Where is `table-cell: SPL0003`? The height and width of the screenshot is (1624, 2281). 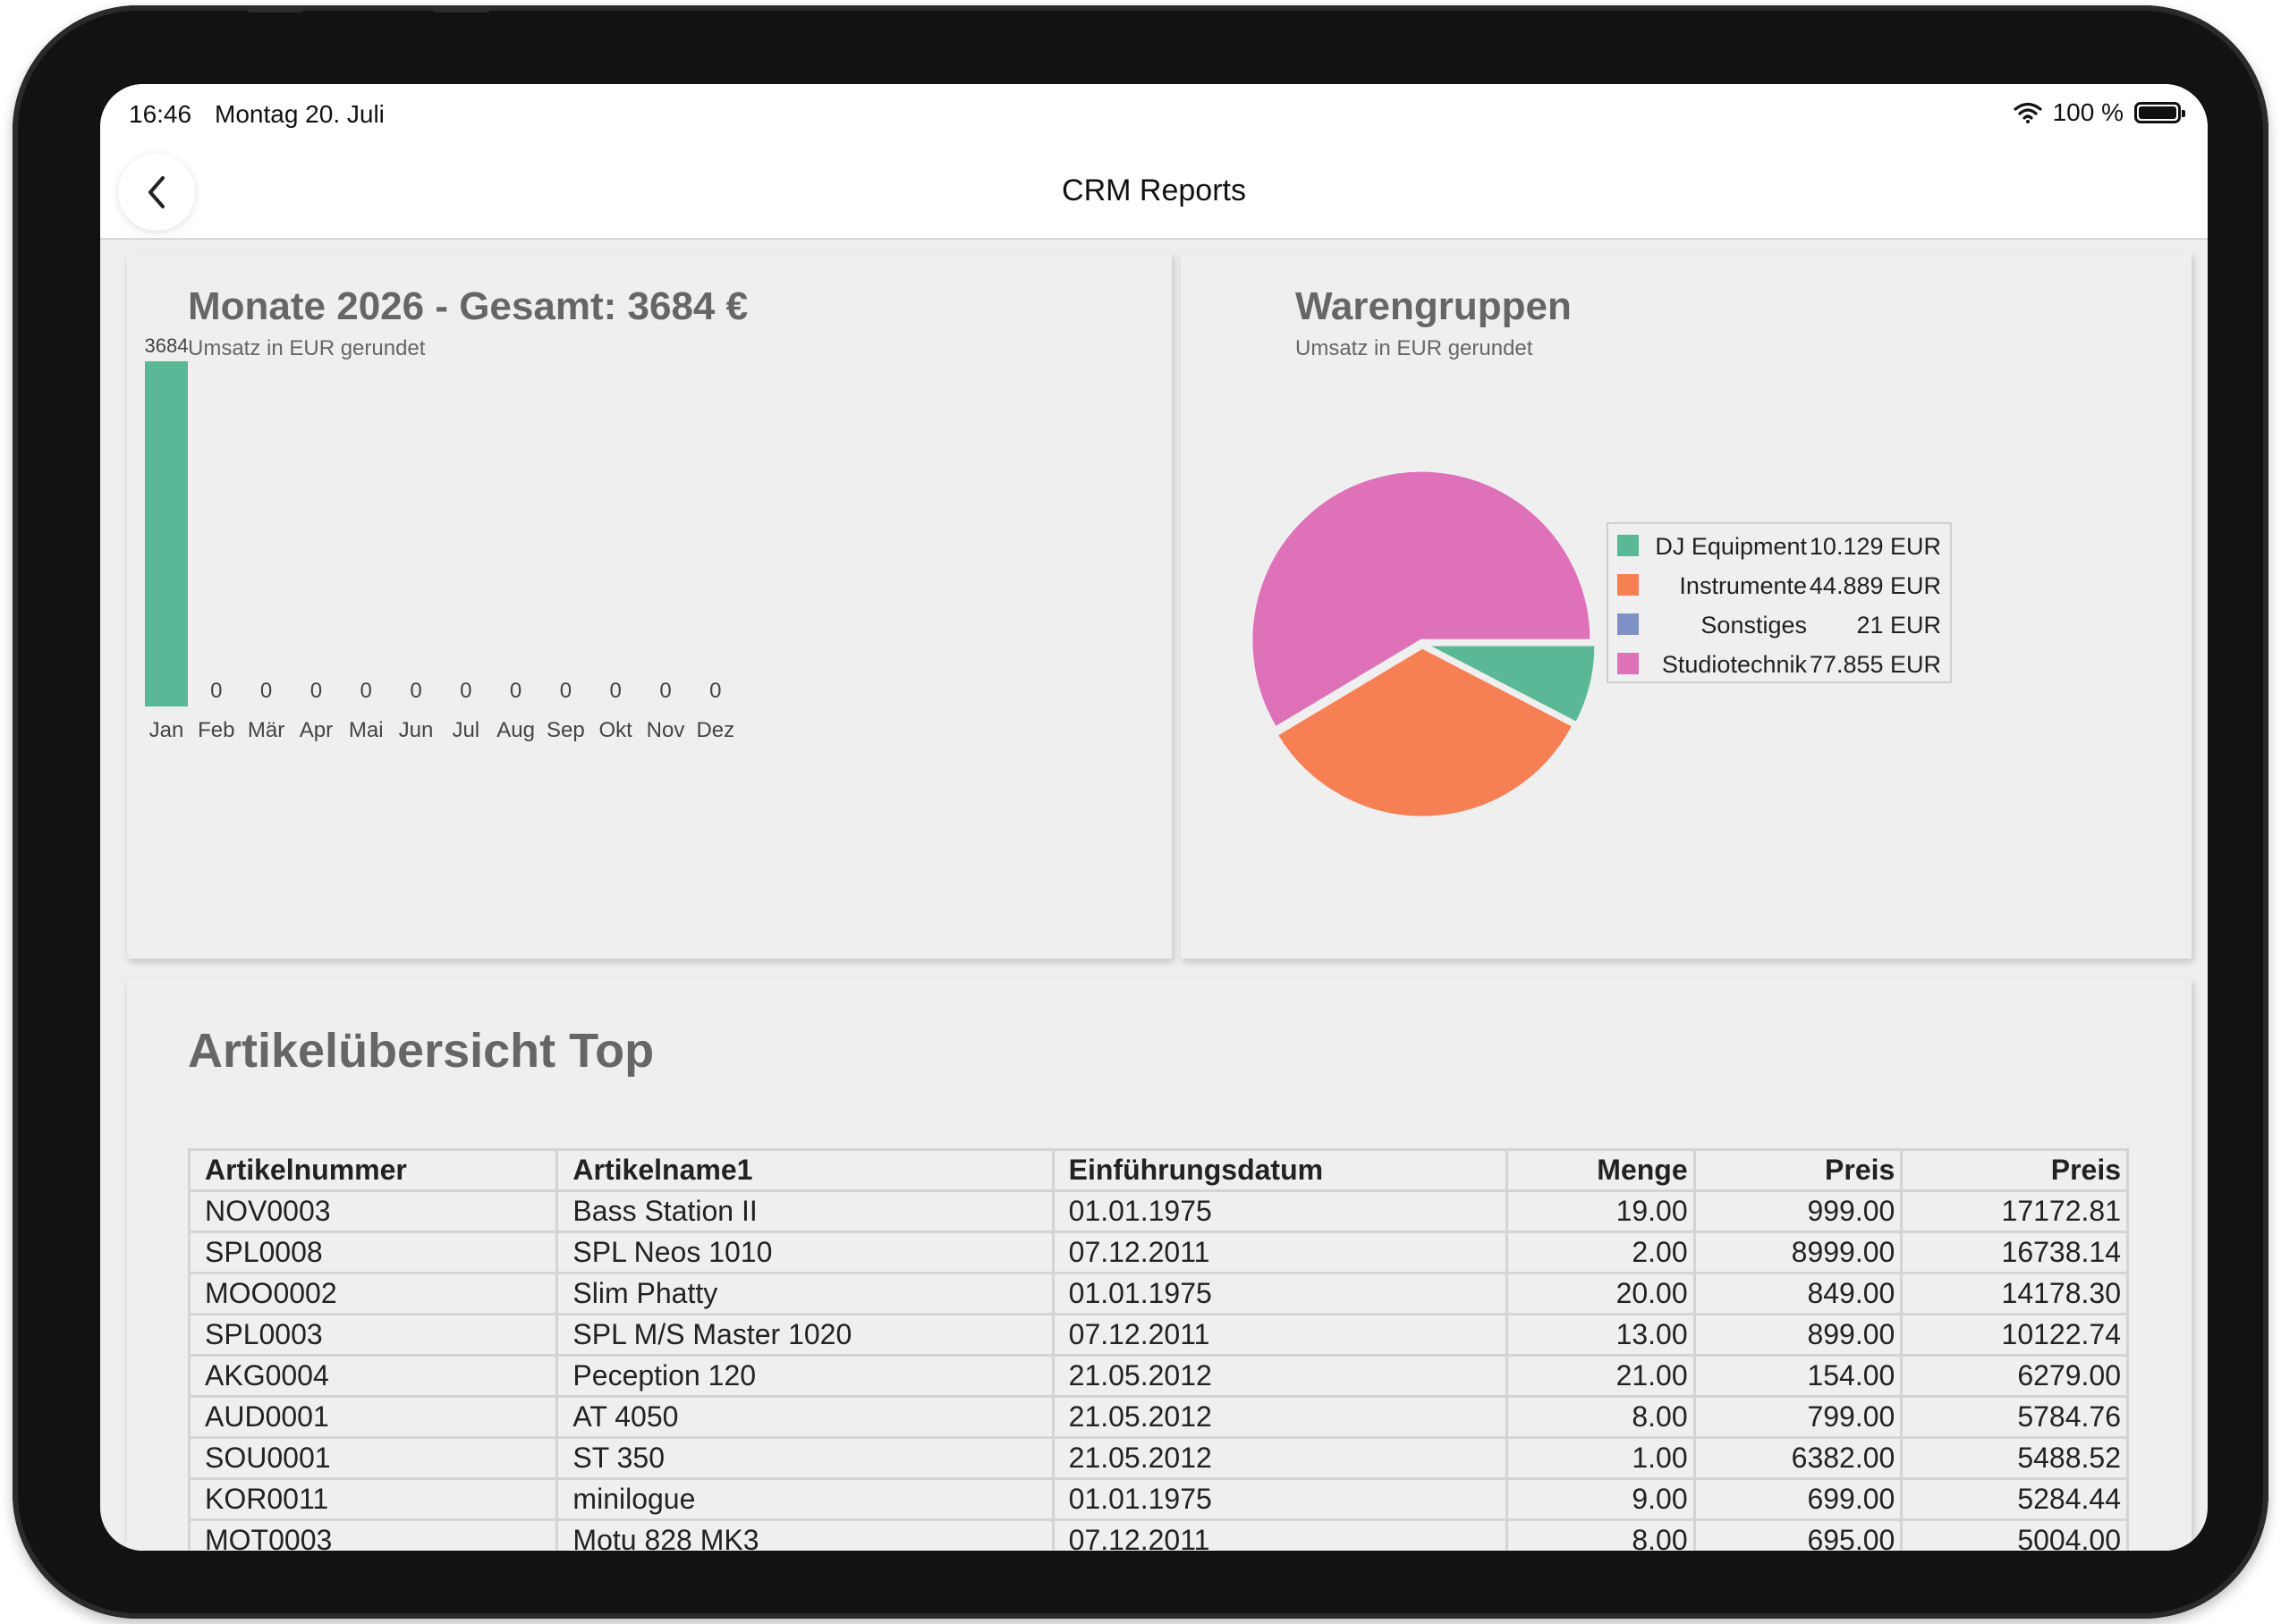 table-cell: SPL0003 is located at coordinates (373, 1335).